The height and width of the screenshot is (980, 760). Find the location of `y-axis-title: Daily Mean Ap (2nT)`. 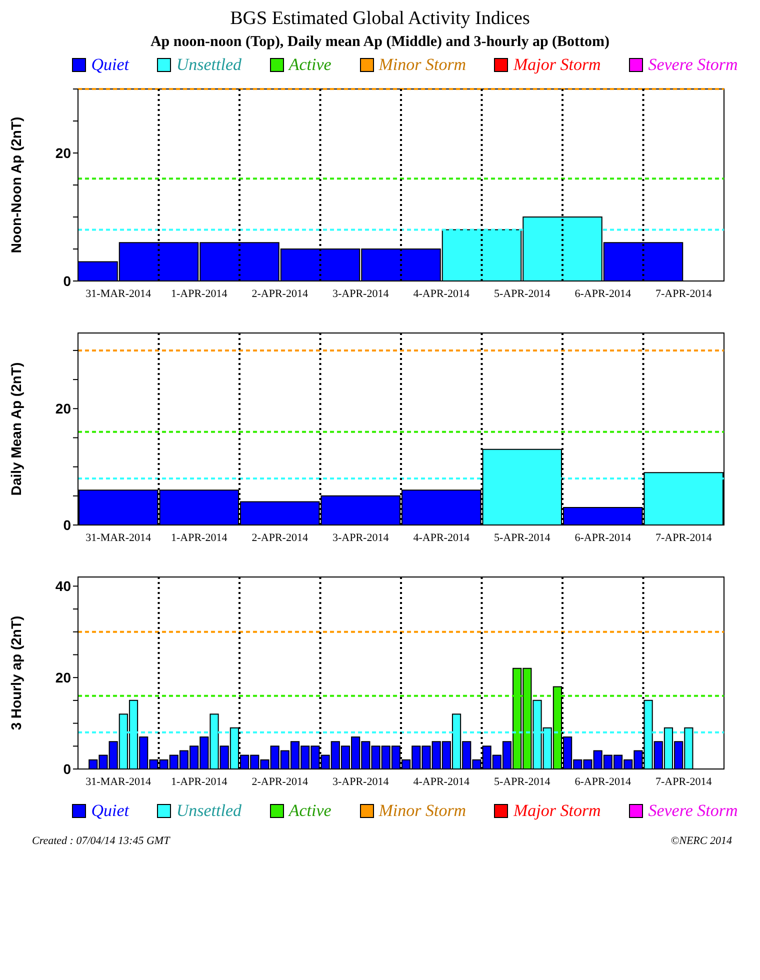

y-axis-title: Daily Mean Ap (2nT) is located at coordinates (16, 429).